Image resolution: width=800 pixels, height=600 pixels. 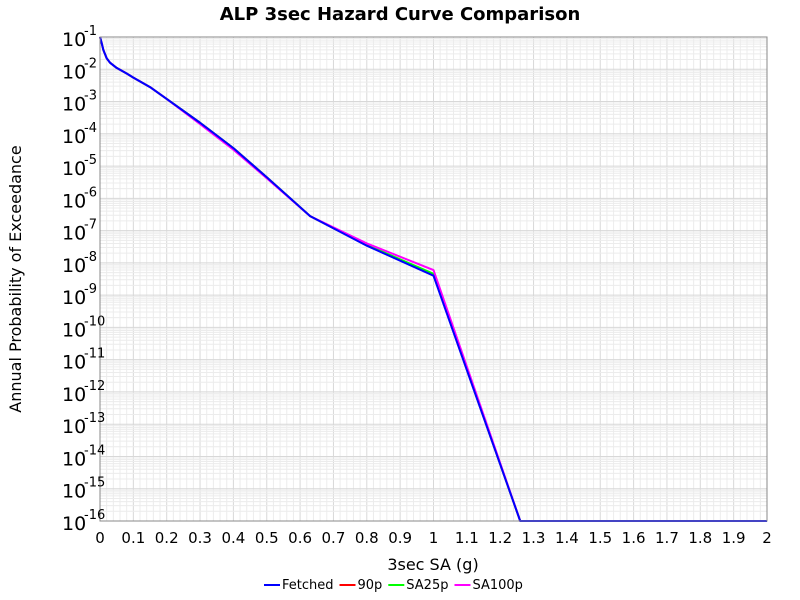 I want to click on x-tick-label: 1, so click(x=434, y=538).